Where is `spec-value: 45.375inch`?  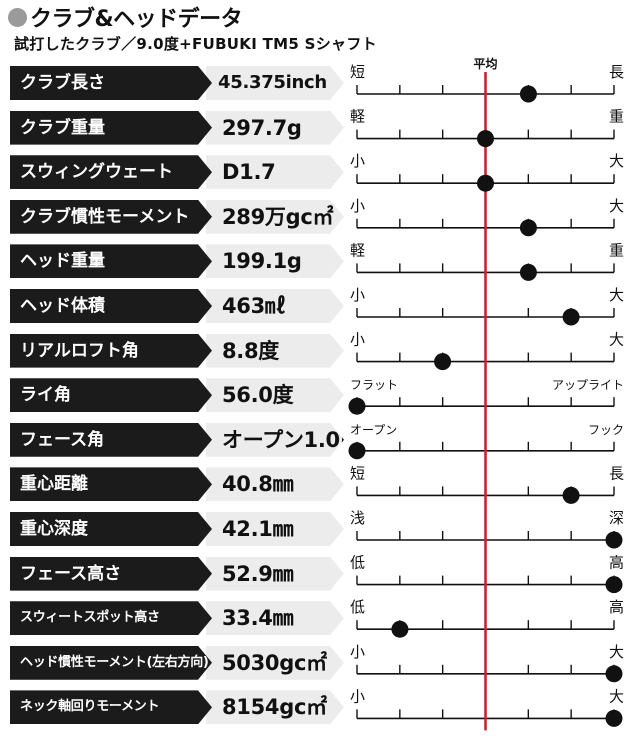
spec-value: 45.375inch is located at coordinates (275, 83).